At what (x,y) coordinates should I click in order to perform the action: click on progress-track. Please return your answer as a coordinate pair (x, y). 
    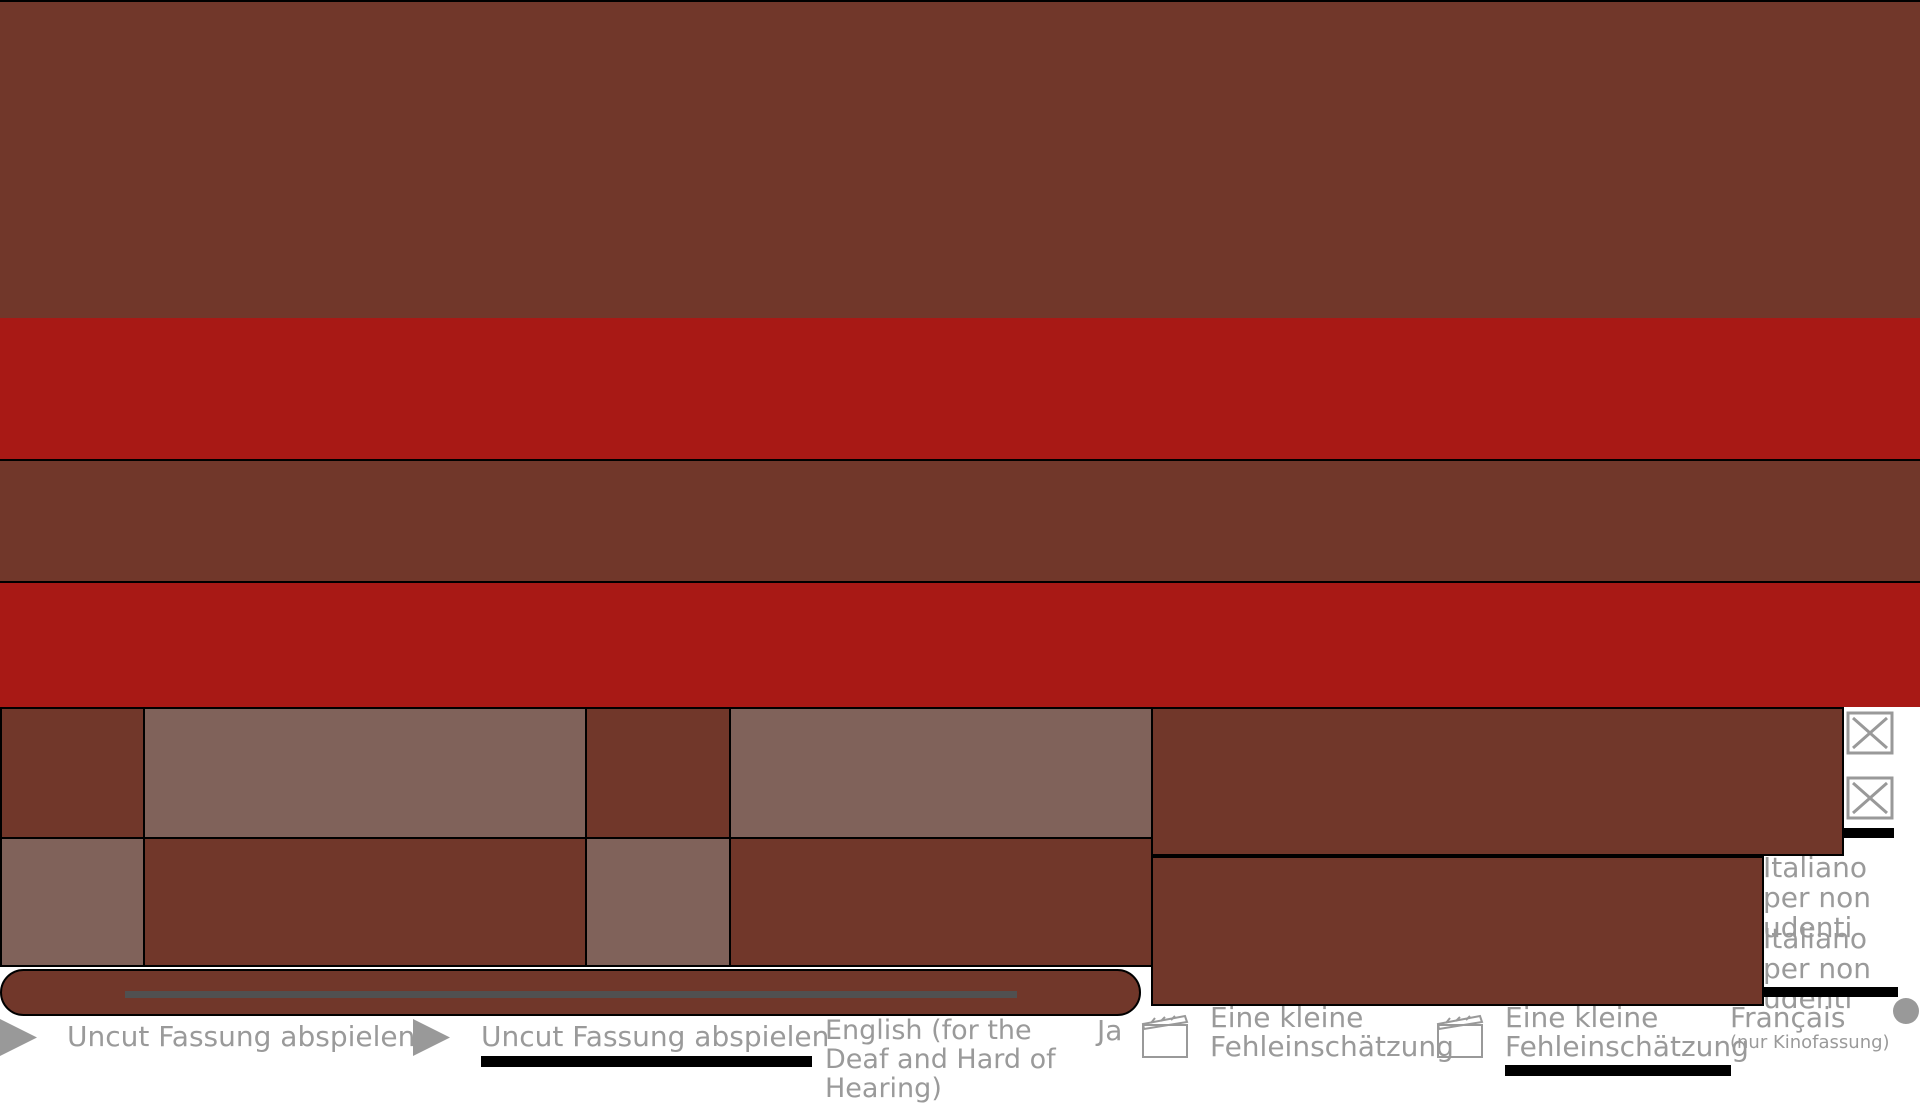
    Looking at the image, I should click on (571, 994).